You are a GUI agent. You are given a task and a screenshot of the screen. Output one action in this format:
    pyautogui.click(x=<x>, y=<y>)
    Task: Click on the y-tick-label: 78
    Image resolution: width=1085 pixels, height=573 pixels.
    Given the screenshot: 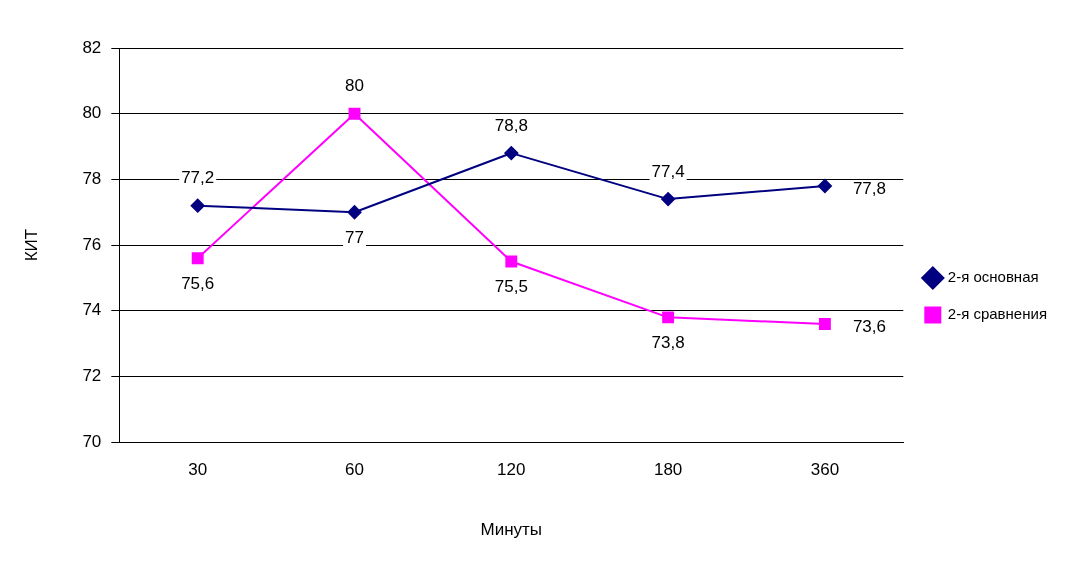 What is the action you would take?
    pyautogui.click(x=92, y=179)
    